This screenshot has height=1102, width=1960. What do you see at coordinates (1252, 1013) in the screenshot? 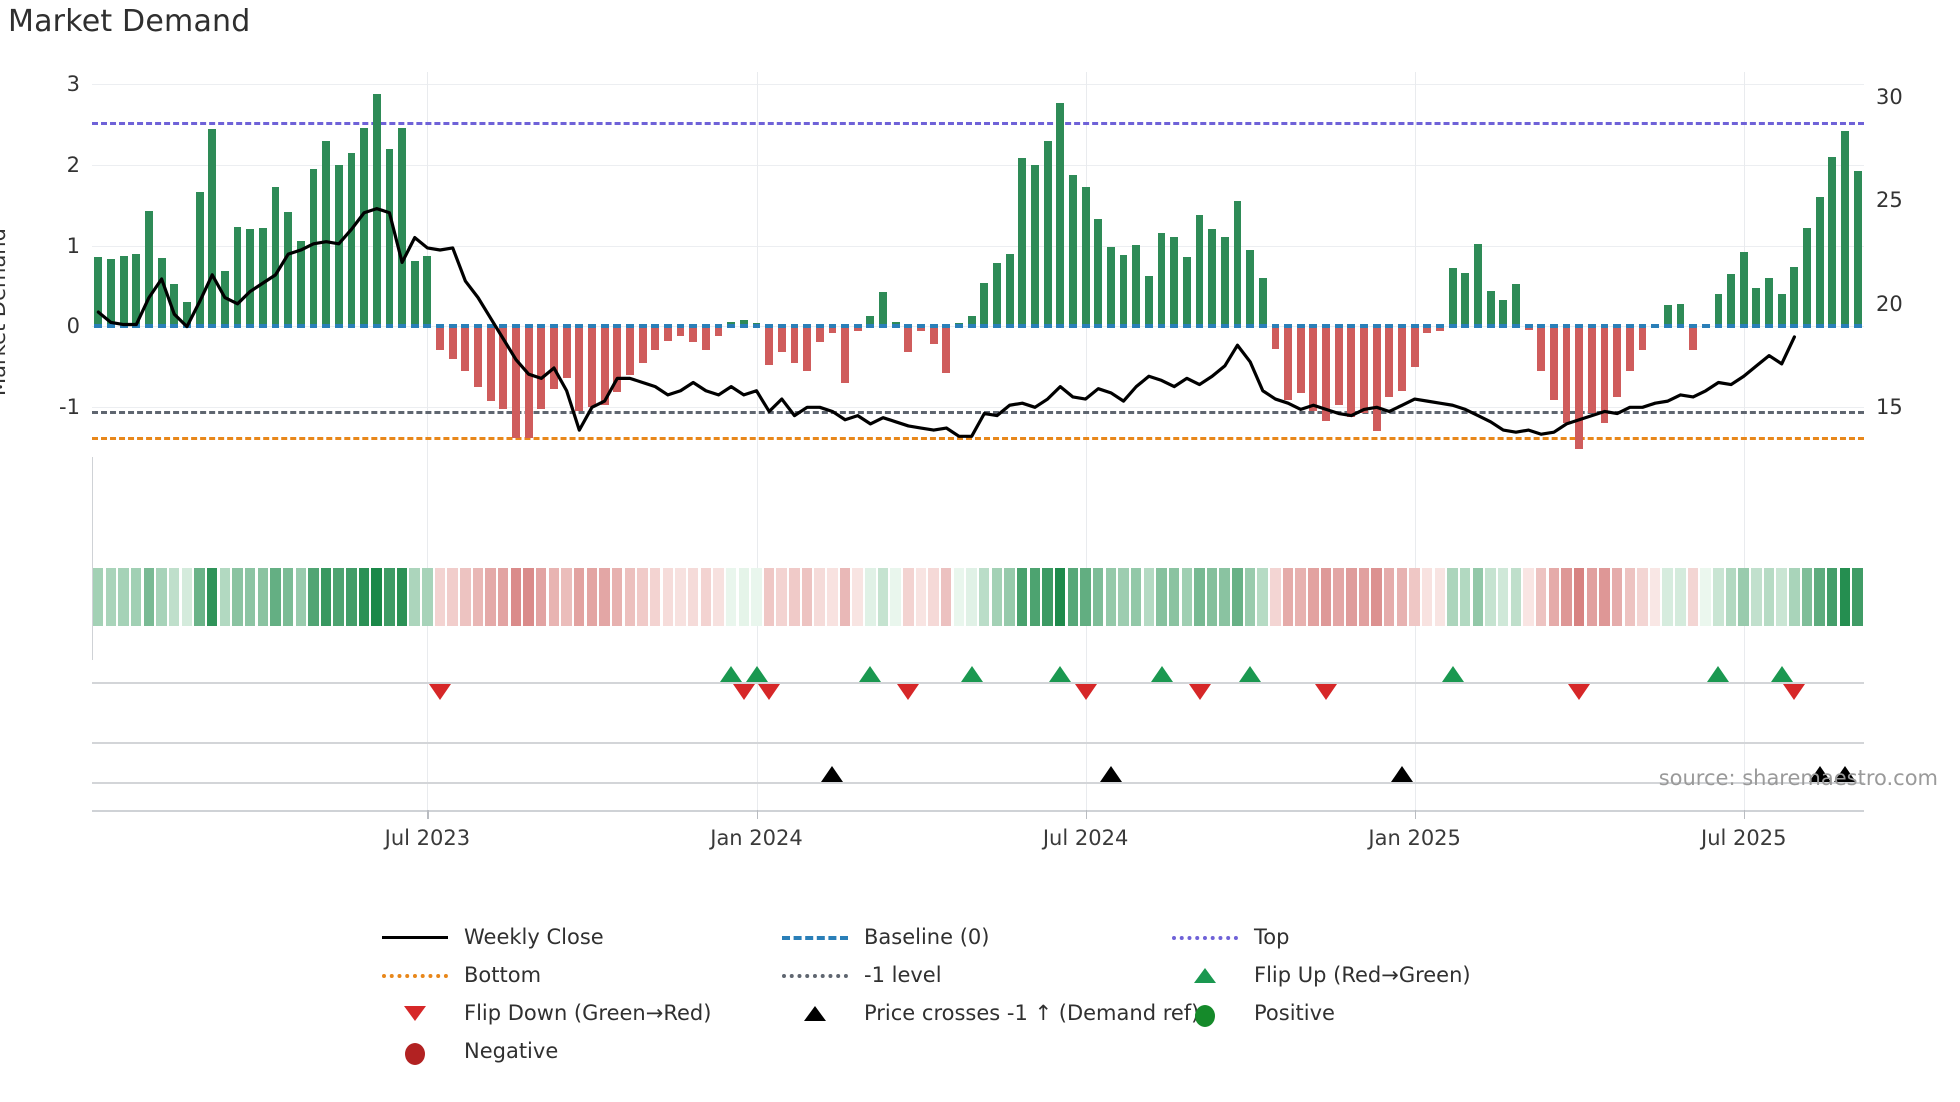
I see `legend-item: Positive` at bounding box center [1252, 1013].